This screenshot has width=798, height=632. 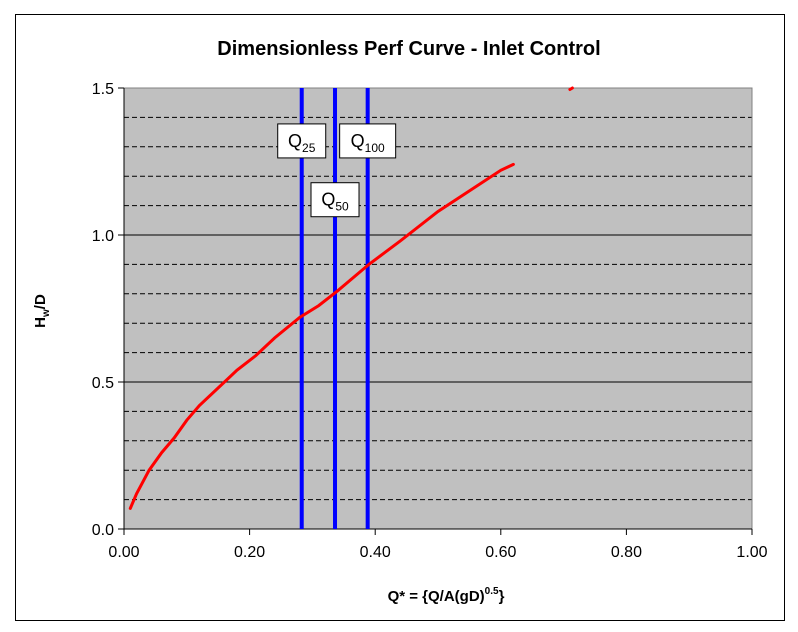 I want to click on q-label-sub: 50, so click(x=342, y=207).